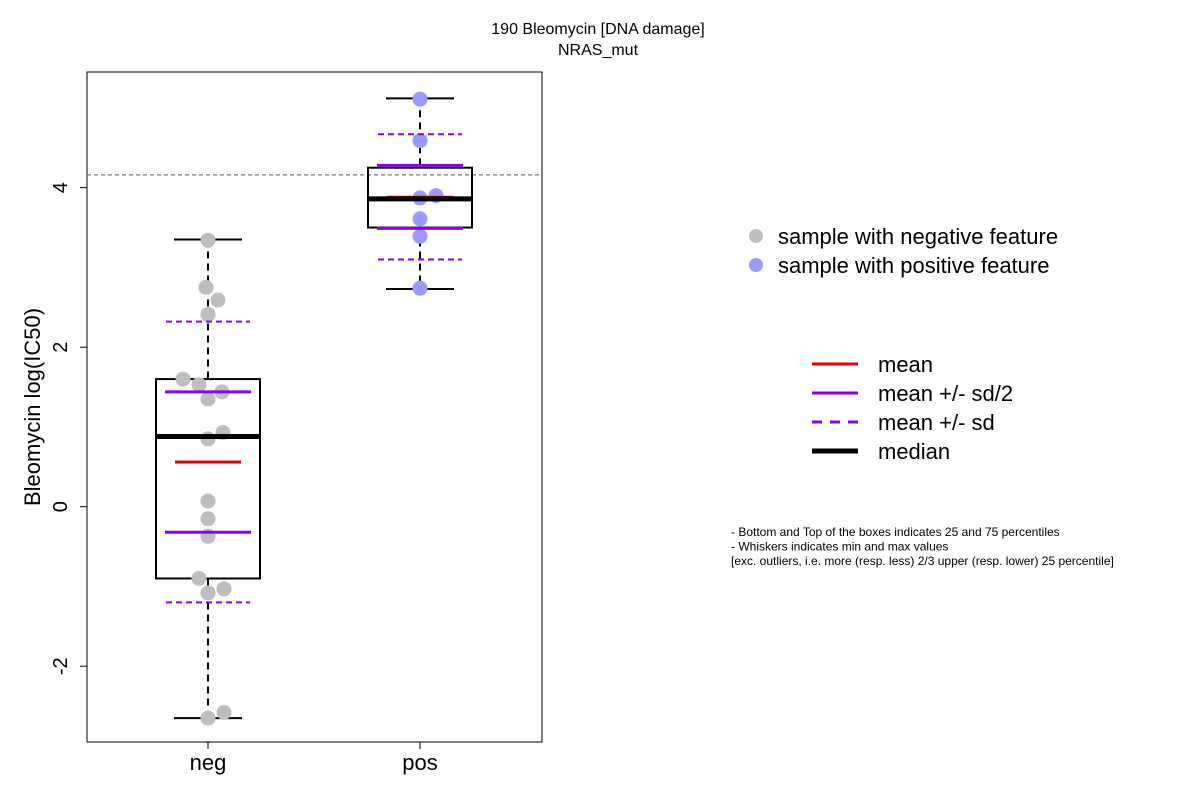  Describe the element at coordinates (918, 236) in the screenshot. I see `legend-point-label: sample with negative feature` at that location.